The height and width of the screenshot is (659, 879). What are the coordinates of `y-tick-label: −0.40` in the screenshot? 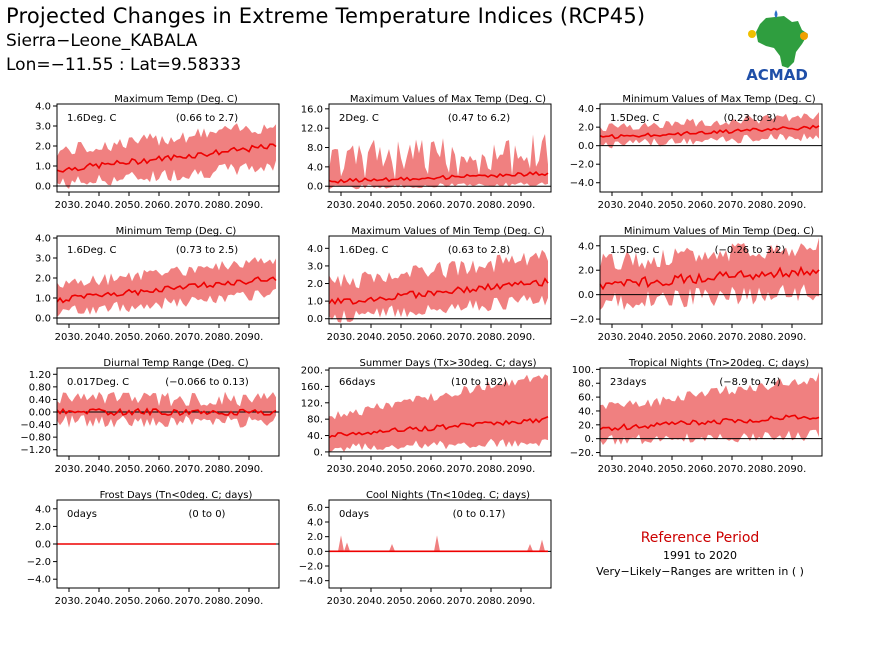 It's located at (35, 425).